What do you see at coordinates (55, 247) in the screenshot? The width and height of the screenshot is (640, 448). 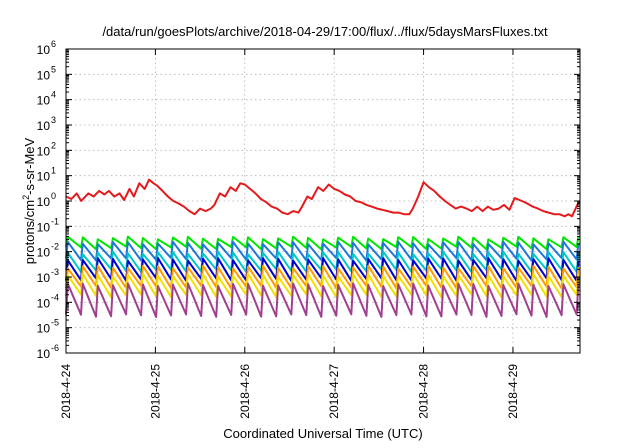 I see `y-tick-exponent: -2` at bounding box center [55, 247].